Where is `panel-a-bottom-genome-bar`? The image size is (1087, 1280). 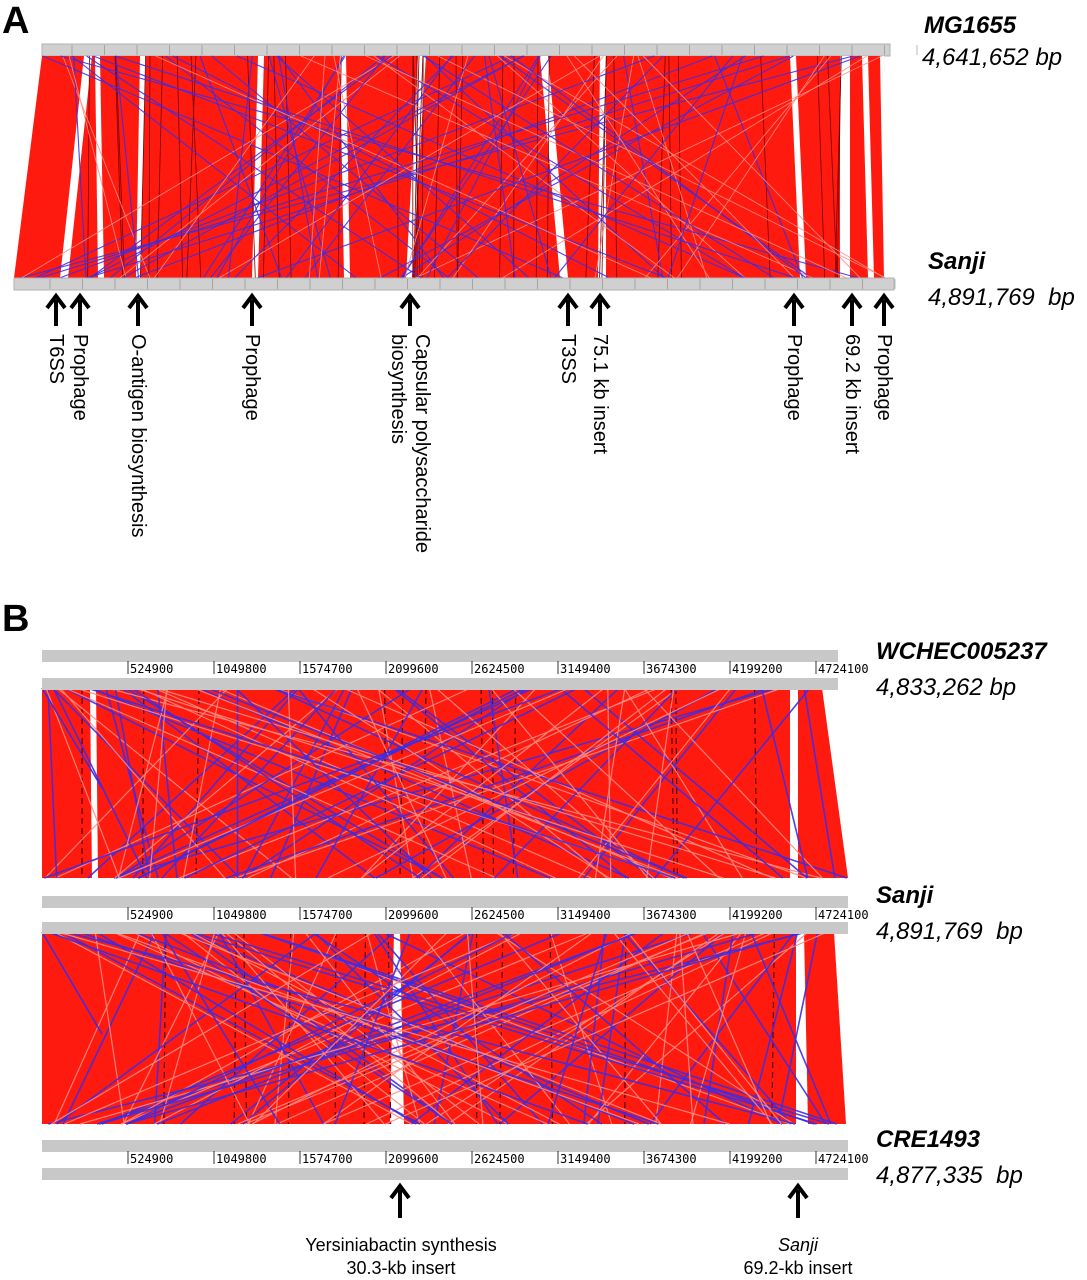 panel-a-bottom-genome-bar is located at coordinates (454, 284).